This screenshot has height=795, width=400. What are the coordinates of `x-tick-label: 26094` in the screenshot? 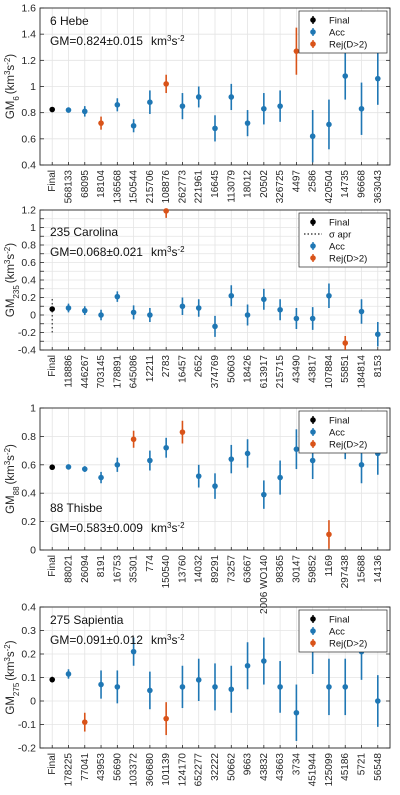 It's located at (85, 569).